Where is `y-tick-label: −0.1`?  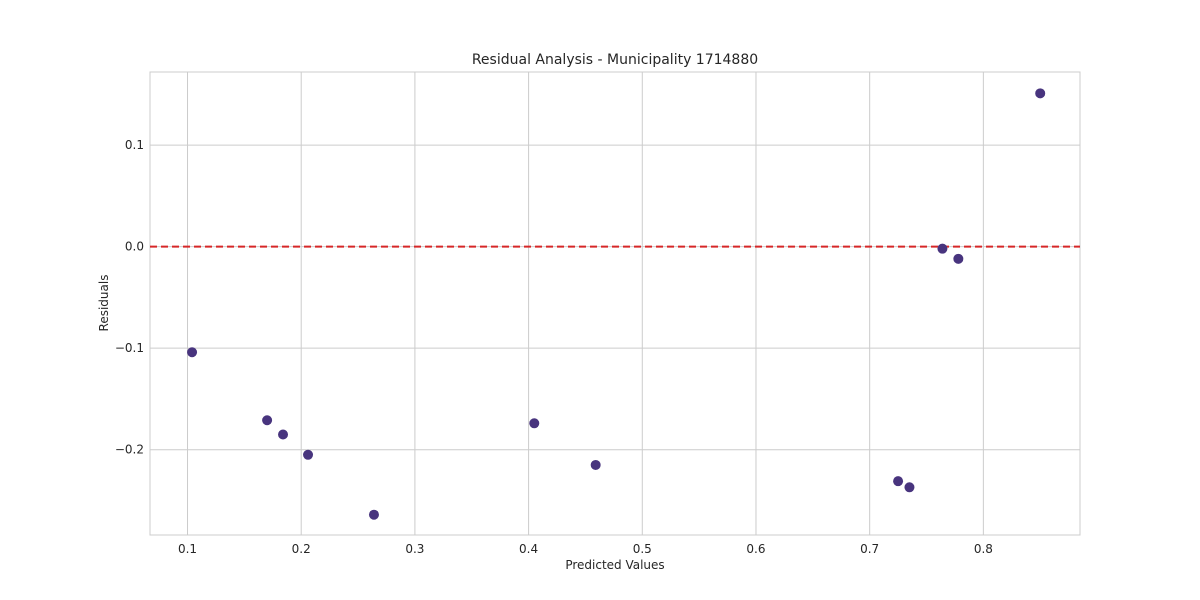
y-tick-label: −0.1 is located at coordinates (129, 348).